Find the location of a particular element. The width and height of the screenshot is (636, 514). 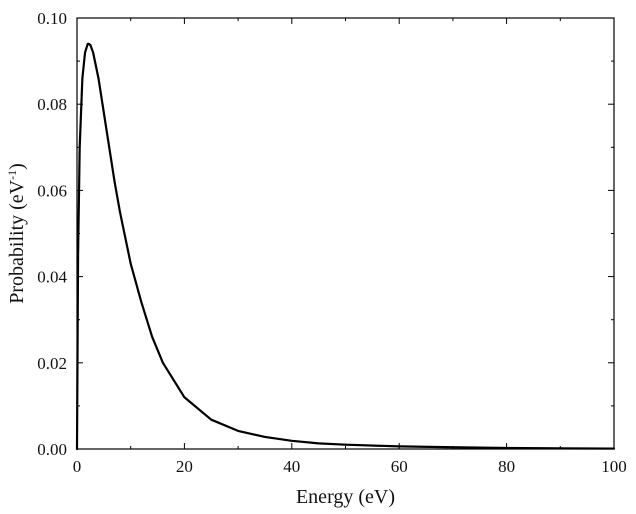

x-axis-title-wrap: Energy (eV) is located at coordinates (345, 497).